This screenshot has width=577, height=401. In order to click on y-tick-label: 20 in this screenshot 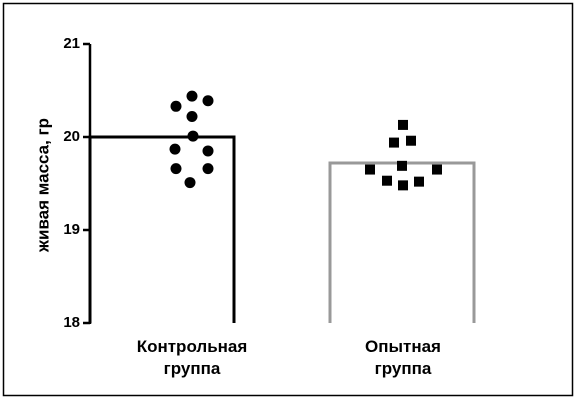, I will do `click(71, 136)`.